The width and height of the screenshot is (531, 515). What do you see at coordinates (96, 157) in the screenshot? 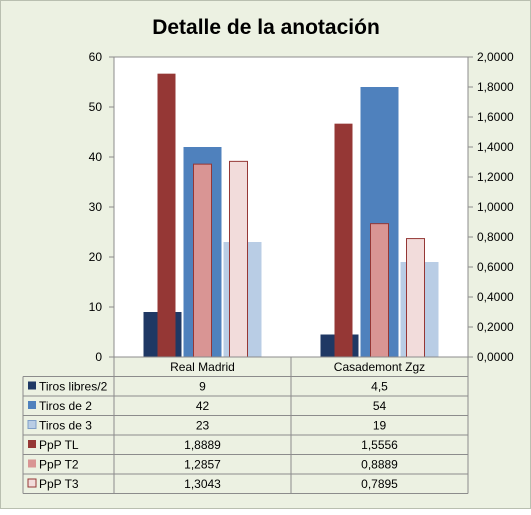
I see `left-tick-label: 40` at bounding box center [96, 157].